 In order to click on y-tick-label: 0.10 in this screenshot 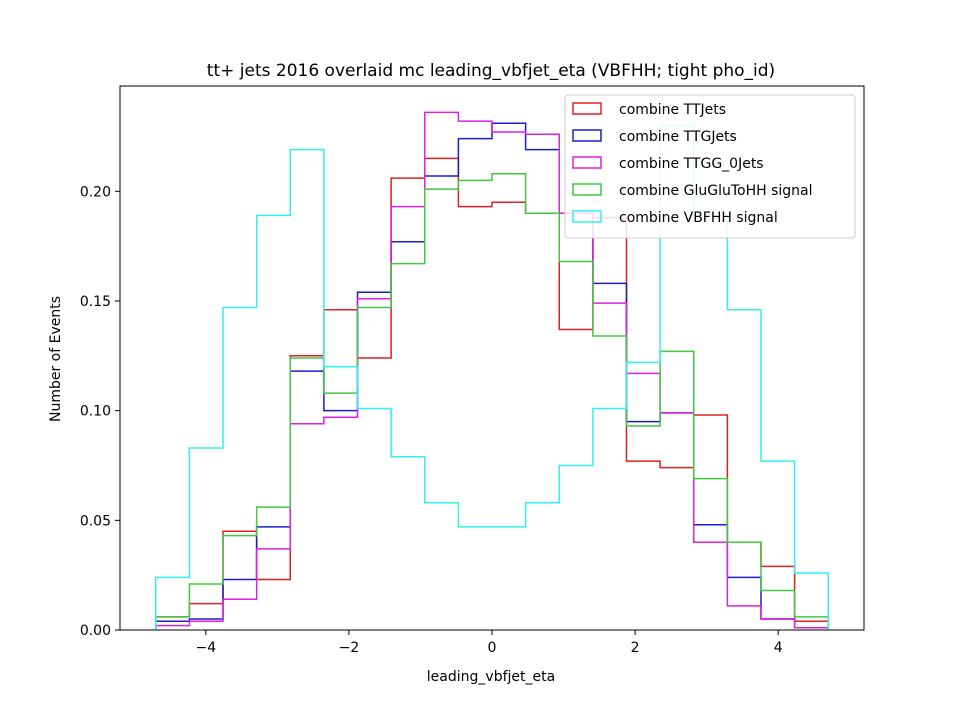, I will do `click(95, 412)`.